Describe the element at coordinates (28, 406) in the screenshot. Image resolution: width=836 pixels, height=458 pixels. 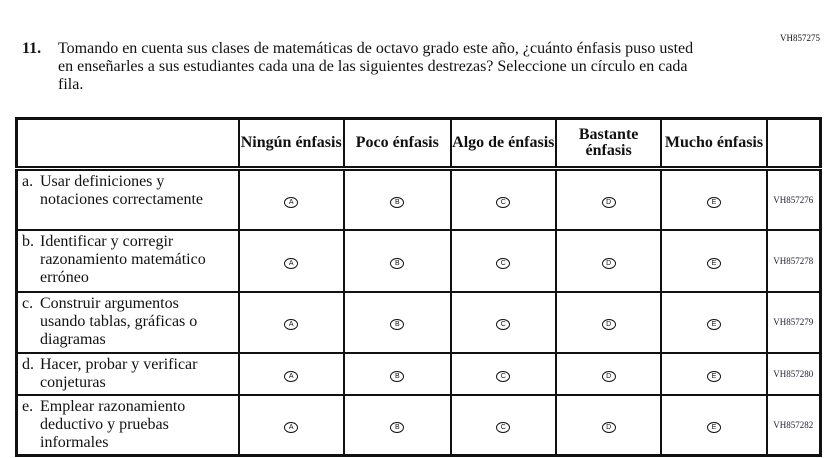
I see `item-letter: e.` at that location.